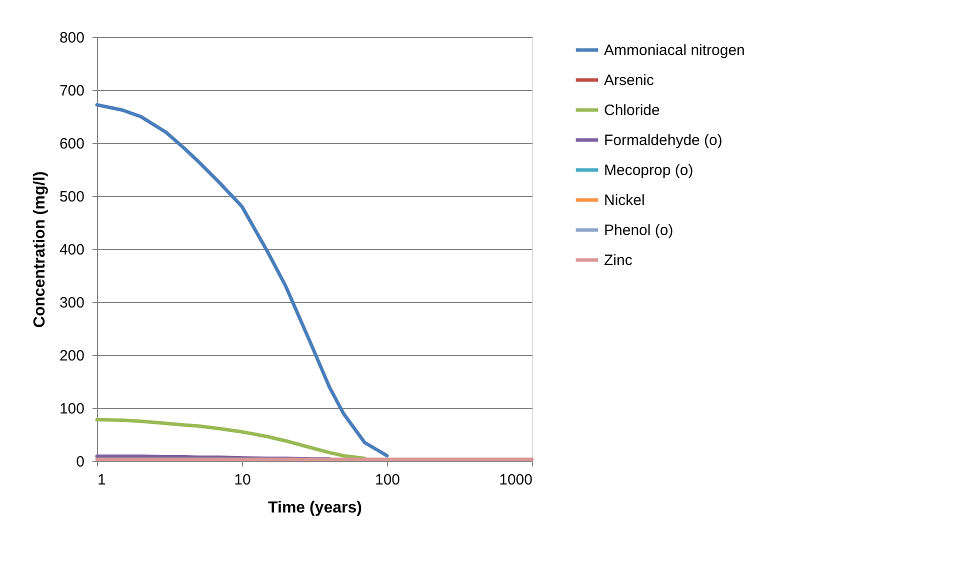 This screenshot has height=581, width=953. I want to click on legend-label: Nickel, so click(624, 200).